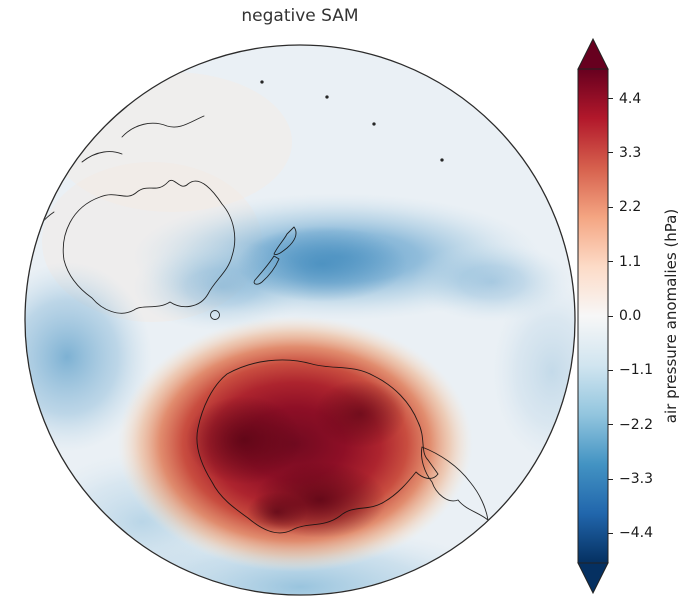 The height and width of the screenshot is (600, 694). Describe the element at coordinates (163, 126) in the screenshot. I see `coastline-new-guinea` at that location.